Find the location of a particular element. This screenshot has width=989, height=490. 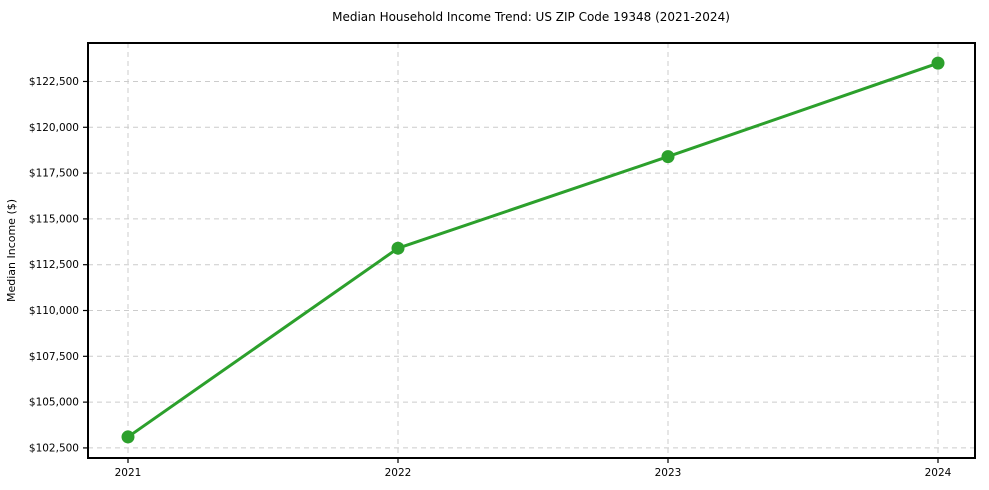

x-tick-label: 2024 is located at coordinates (938, 473).